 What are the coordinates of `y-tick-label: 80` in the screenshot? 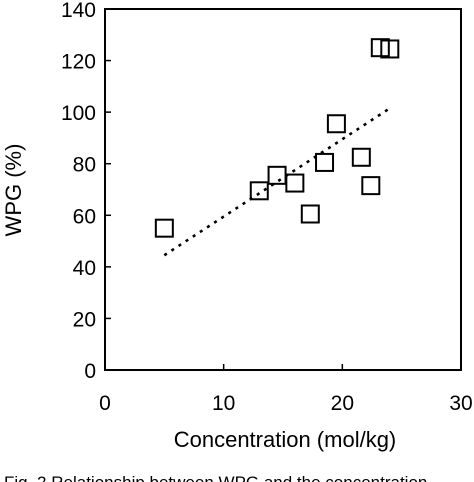 It's located at (84, 165).